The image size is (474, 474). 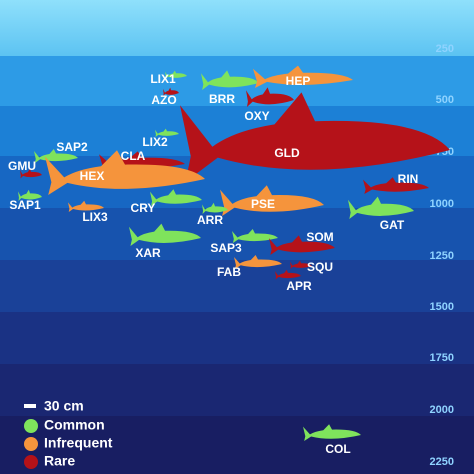 What do you see at coordinates (226, 248) in the screenshot?
I see `species-label: SAP3` at bounding box center [226, 248].